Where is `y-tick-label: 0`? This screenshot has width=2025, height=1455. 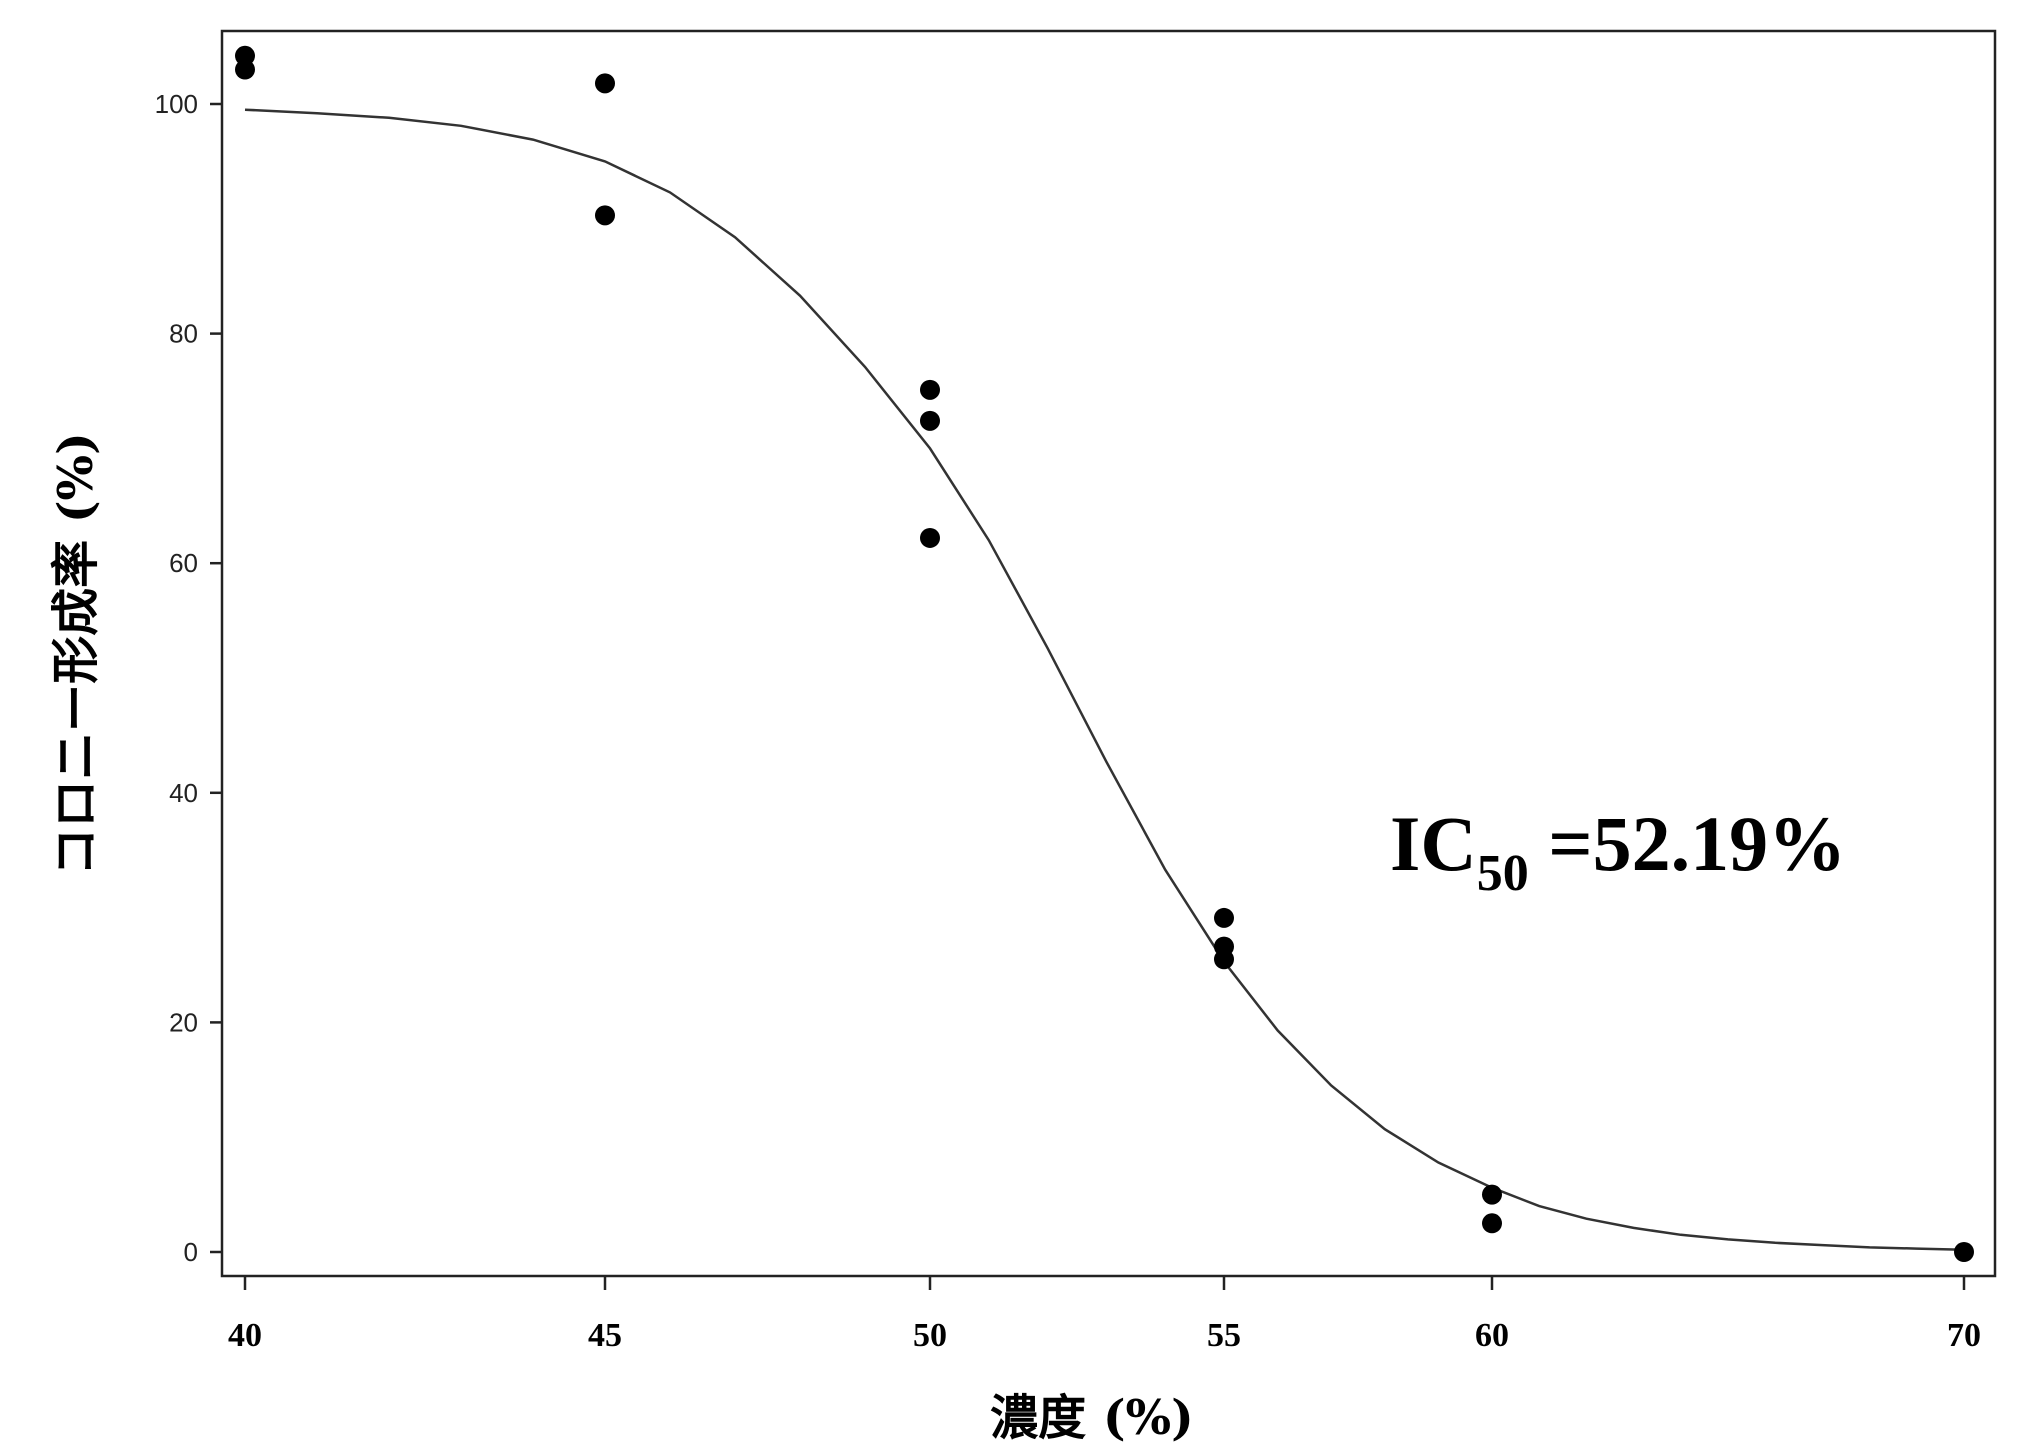
y-tick-label: 0 is located at coordinates (191, 1252).